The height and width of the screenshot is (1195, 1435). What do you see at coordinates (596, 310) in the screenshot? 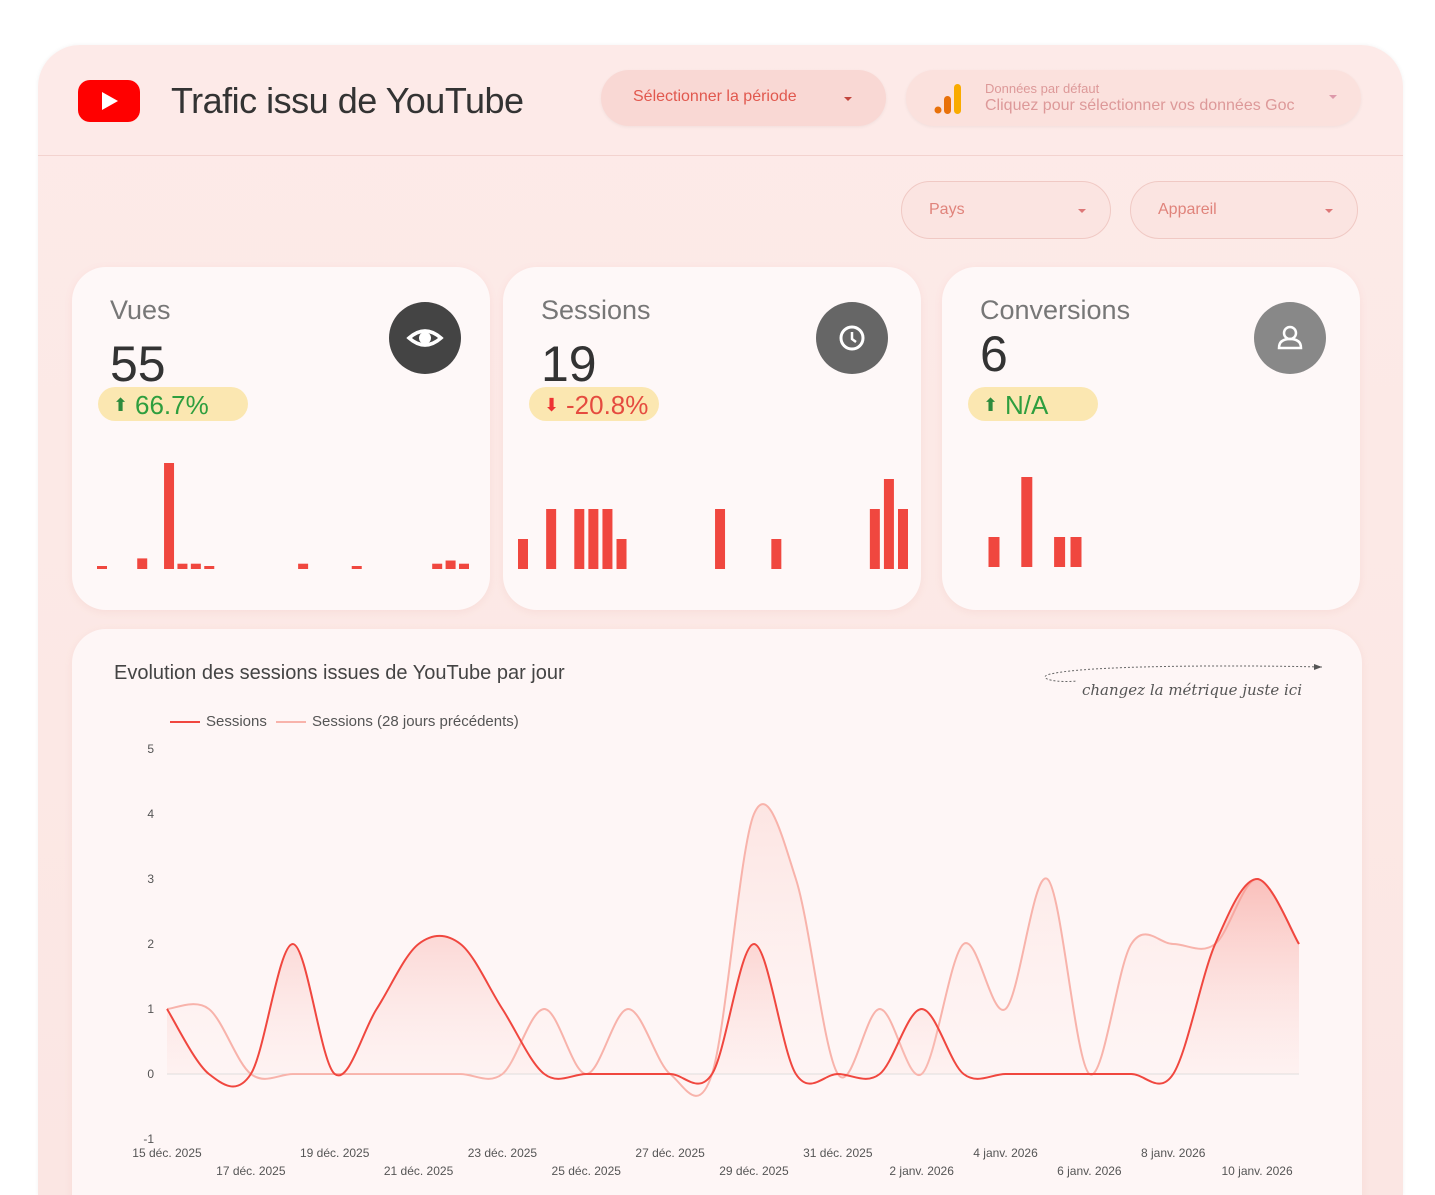
I see `scorecard-name: Sessions` at bounding box center [596, 310].